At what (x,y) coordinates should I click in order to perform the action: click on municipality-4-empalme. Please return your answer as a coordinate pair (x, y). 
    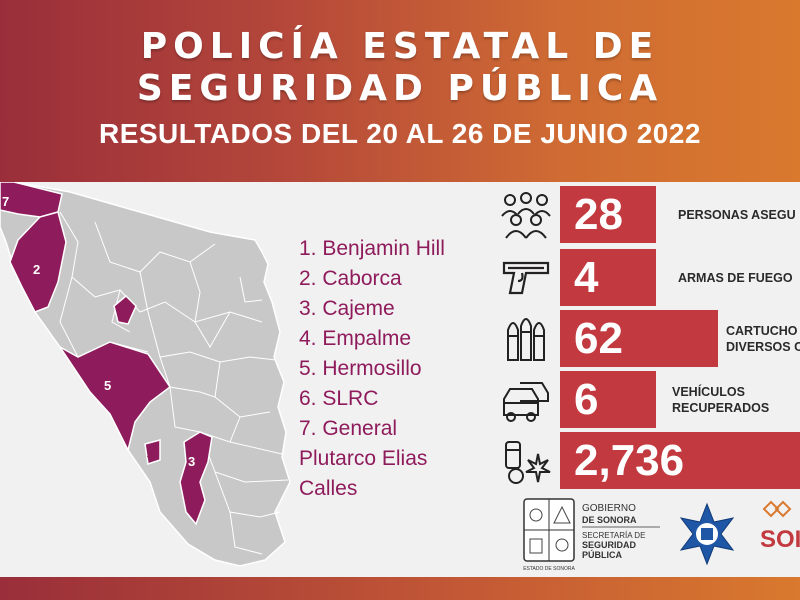
    Looking at the image, I should click on (152, 452).